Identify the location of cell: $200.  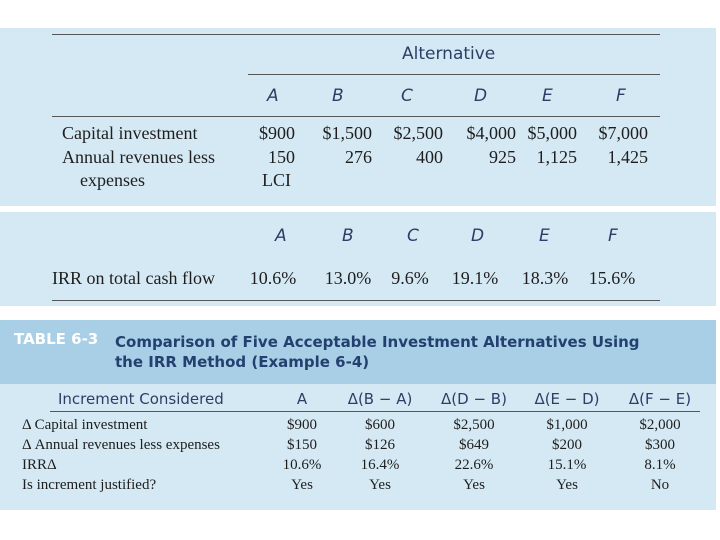
(567, 445).